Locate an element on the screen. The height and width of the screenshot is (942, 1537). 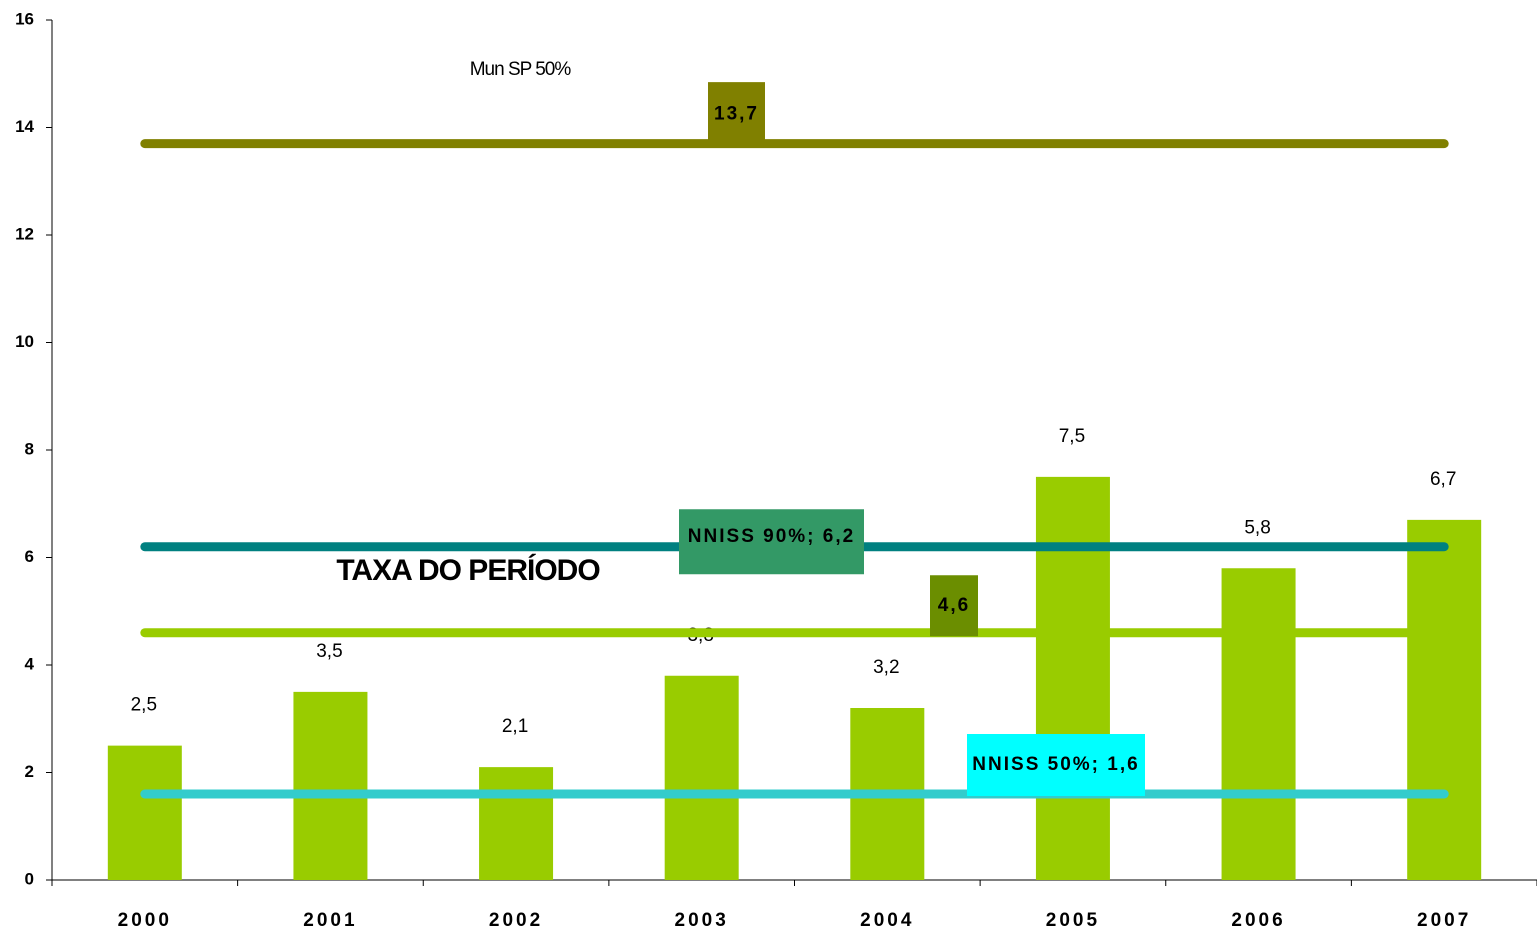
y-tick-label: 14 is located at coordinates (24, 126).